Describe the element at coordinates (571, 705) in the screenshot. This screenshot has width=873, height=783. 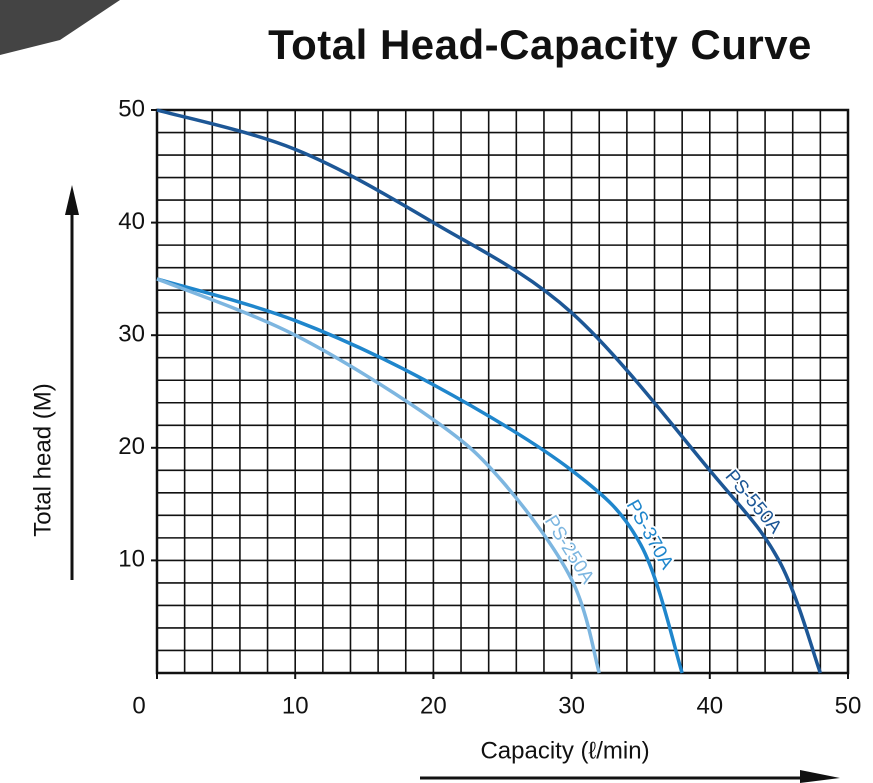
I see `x-tick-label: 30` at that location.